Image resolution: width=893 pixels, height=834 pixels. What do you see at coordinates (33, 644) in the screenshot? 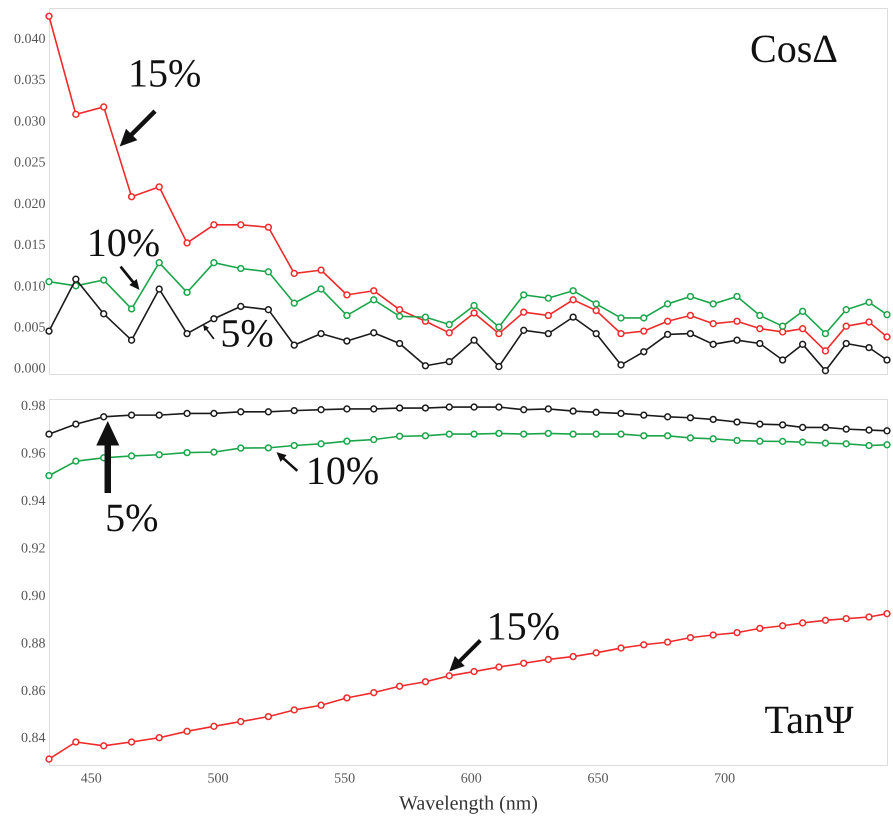
I see `y-tick-label: 0.88` at bounding box center [33, 644].